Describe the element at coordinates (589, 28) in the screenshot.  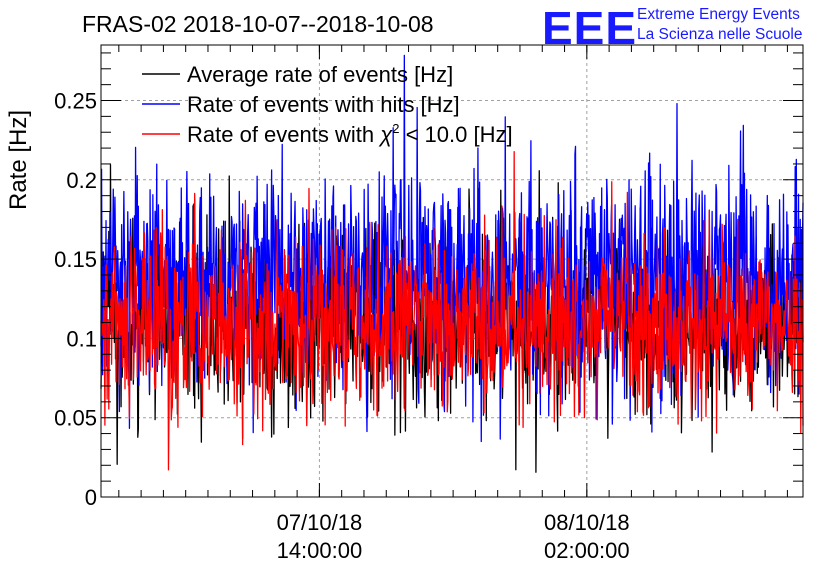
I see `eee-logo-text: EEE` at that location.